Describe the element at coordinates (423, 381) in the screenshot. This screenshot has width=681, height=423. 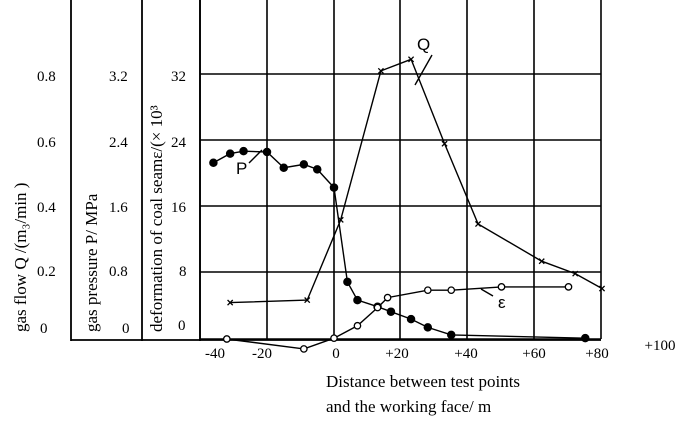
I see `x-axis-label-line-1: Distance between test points` at that location.